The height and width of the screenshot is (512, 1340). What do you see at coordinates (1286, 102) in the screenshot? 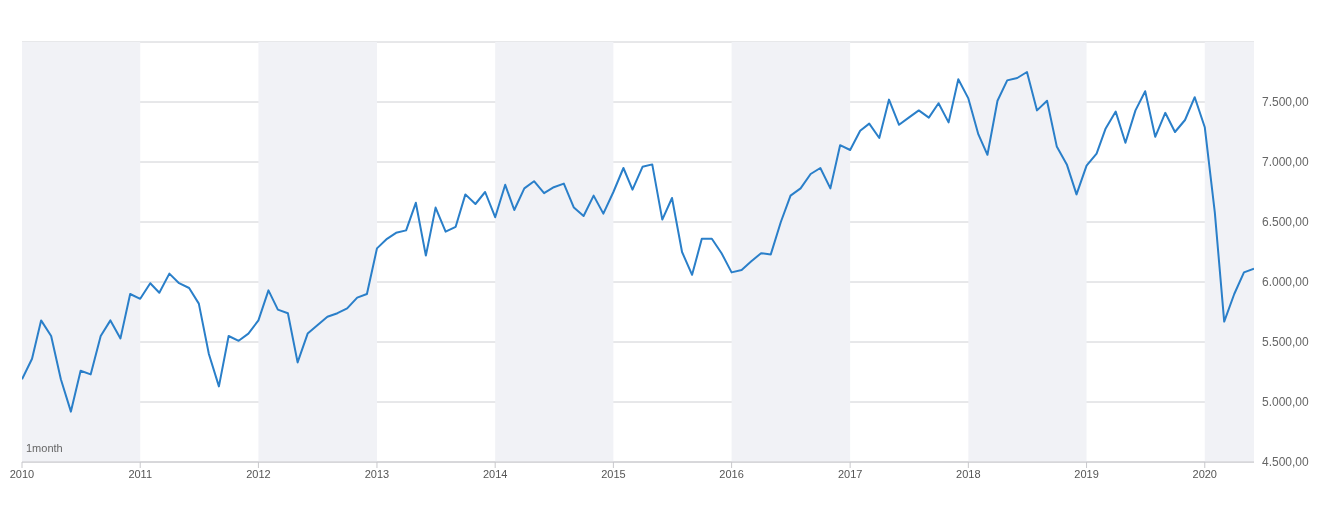
I see `y-tick-label: 7.500,00` at bounding box center [1286, 102].